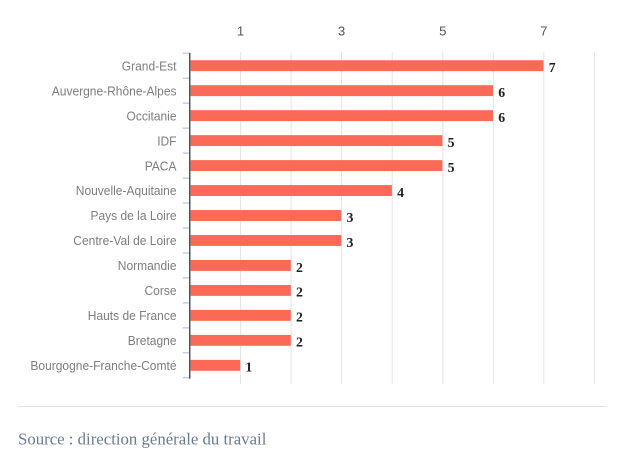  I want to click on svg-text: Bretagne, so click(152, 340).